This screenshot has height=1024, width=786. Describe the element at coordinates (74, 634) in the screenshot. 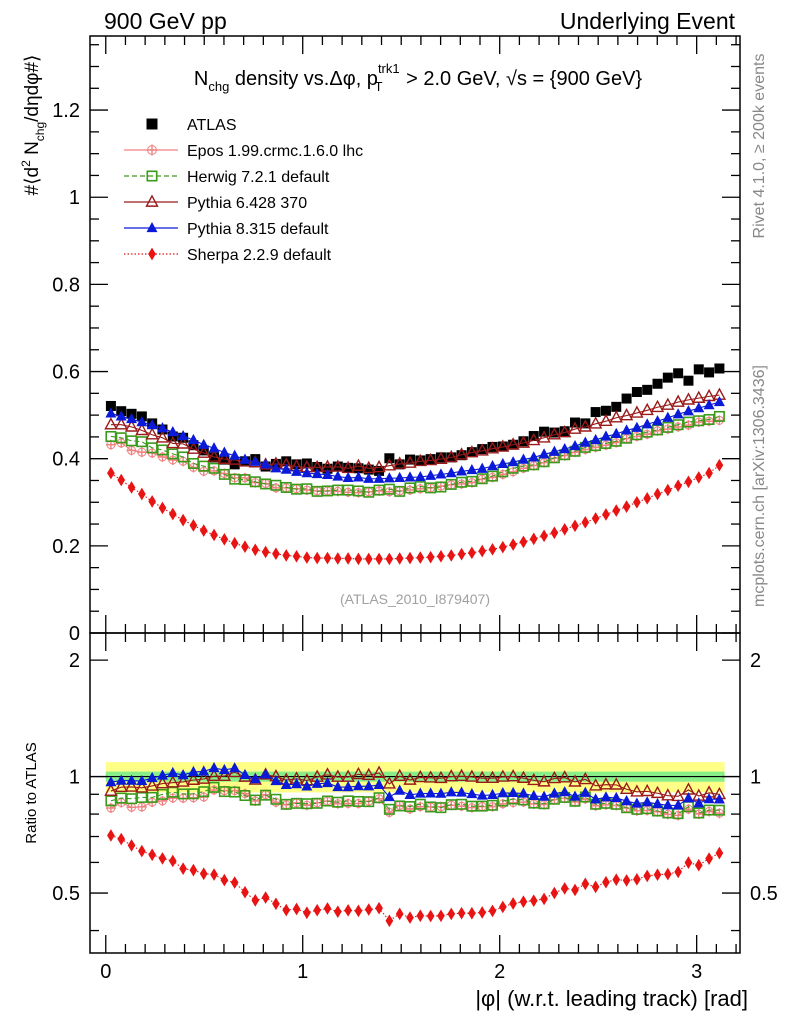

I see `y-tick-label: 0` at that location.